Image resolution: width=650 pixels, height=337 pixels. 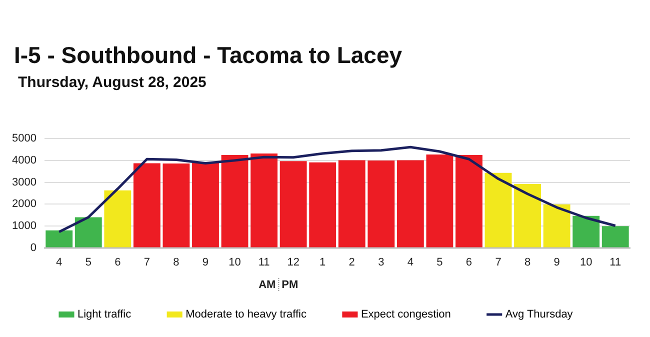 I want to click on text: PM, so click(x=290, y=285).